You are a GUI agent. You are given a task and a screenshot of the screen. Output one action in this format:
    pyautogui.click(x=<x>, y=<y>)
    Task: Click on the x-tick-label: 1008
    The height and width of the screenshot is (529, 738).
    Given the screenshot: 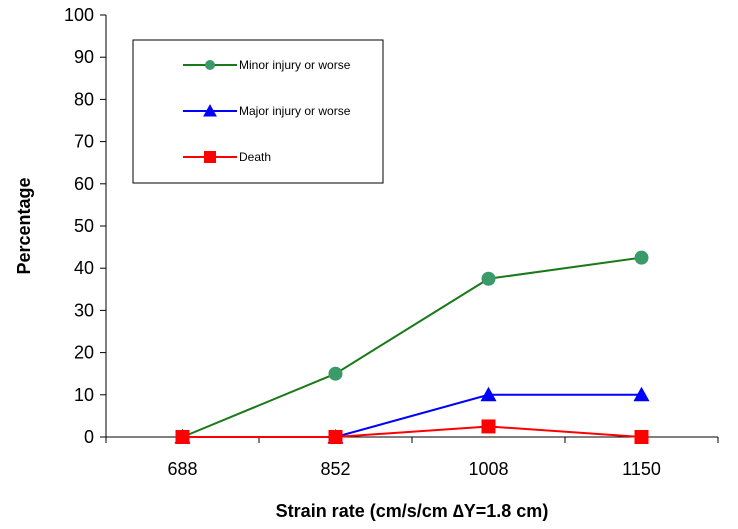 What is the action you would take?
    pyautogui.click(x=488, y=469)
    